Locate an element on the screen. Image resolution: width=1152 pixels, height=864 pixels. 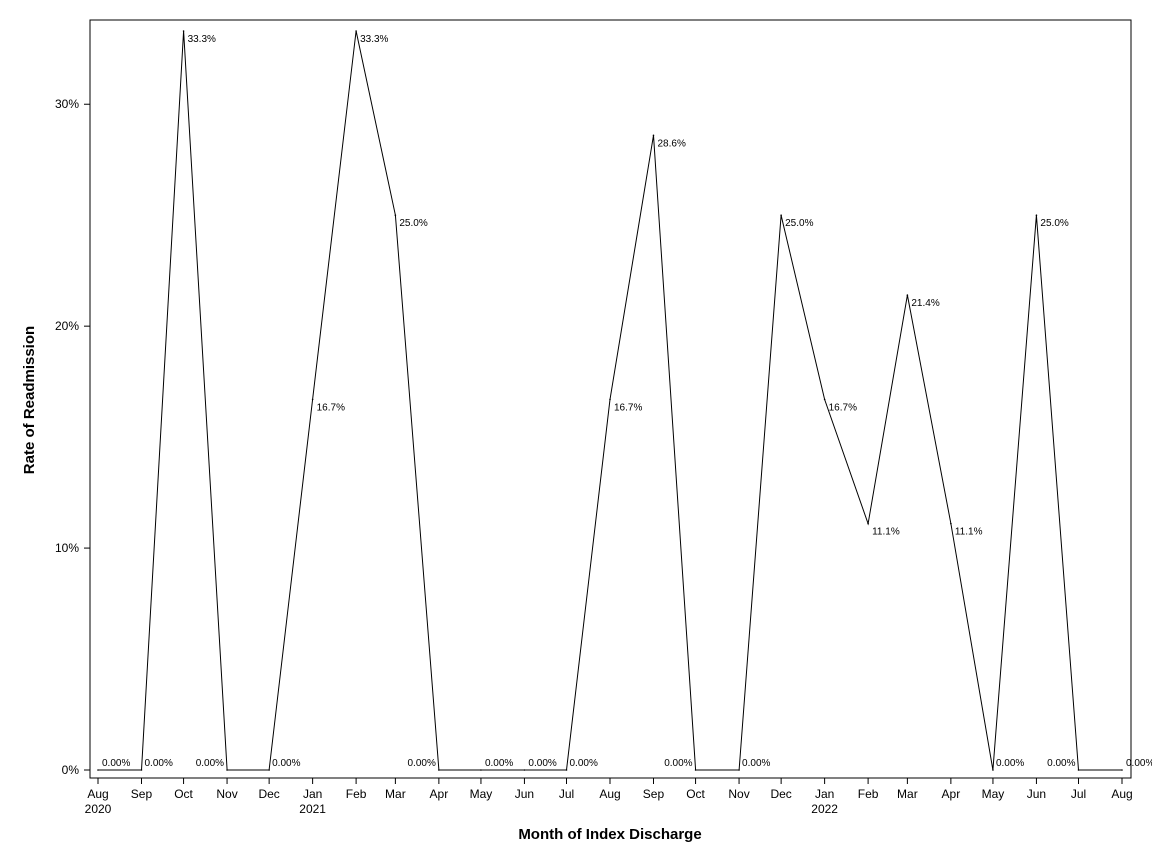
x-year-label: 2020 is located at coordinates (98, 809).